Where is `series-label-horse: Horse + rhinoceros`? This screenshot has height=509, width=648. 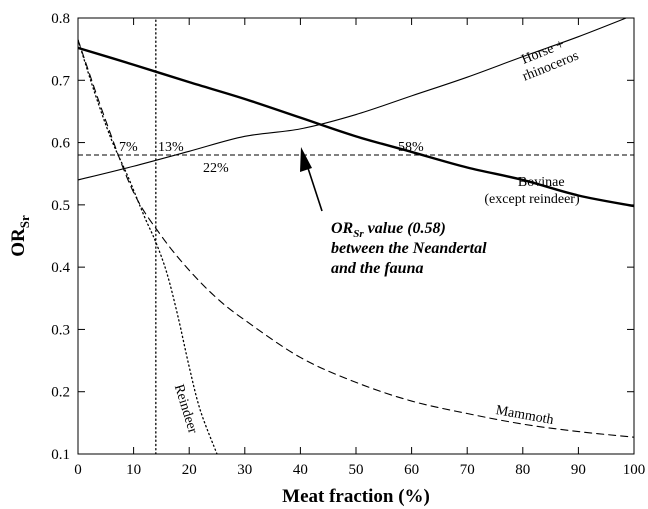
series-label-horse: Horse + rhinoceros is located at coordinates (547, 59).